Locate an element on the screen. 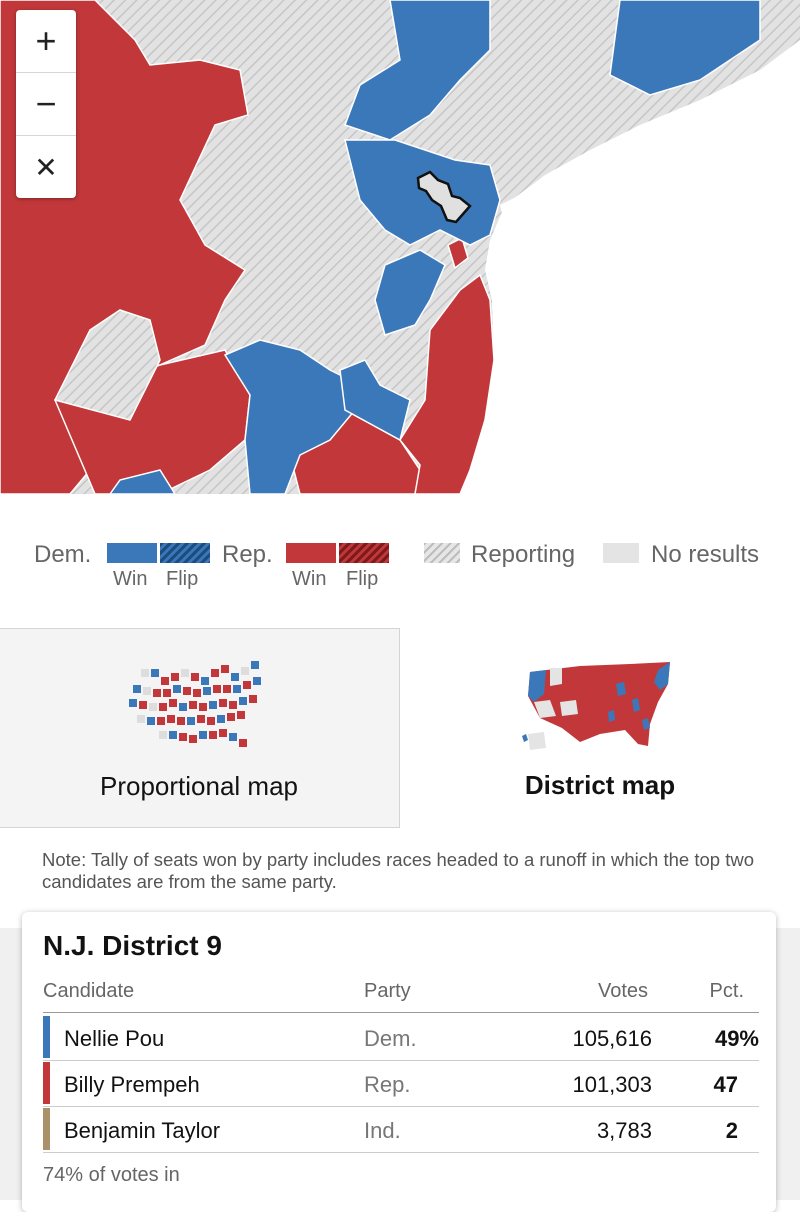 Image resolution: width=800 pixels, height=1212 pixels. legend-reporting-label: Reporting is located at coordinates (523, 554).